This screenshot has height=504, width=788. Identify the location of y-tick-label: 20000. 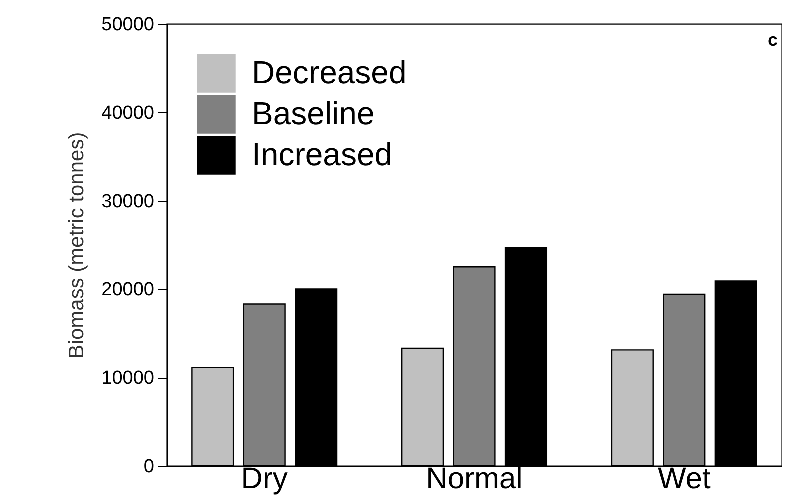
(128, 290).